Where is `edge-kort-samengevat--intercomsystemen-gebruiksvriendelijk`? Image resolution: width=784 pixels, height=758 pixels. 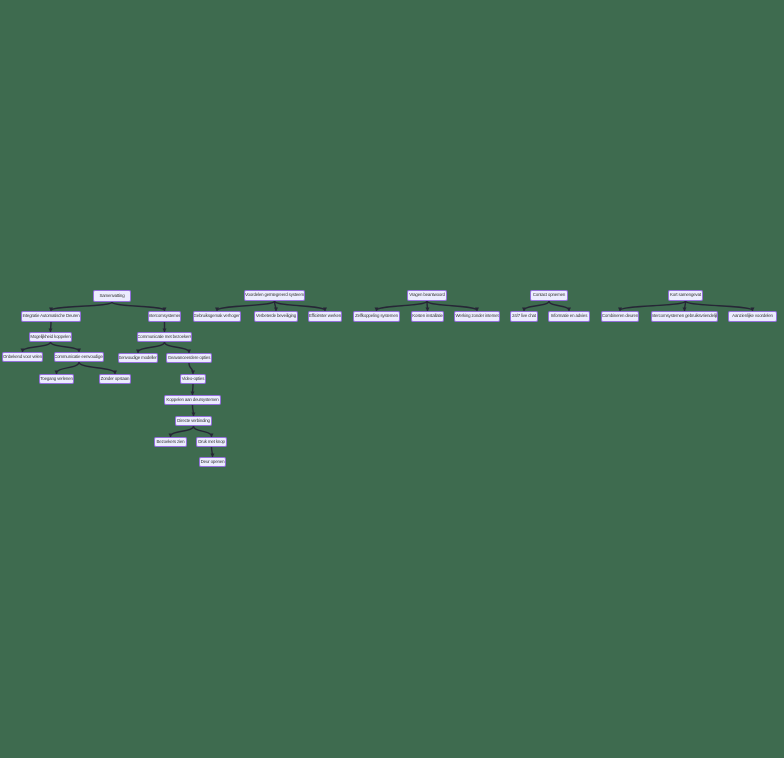
edge-kort-samengevat--intercomsystemen-gebruiksvriendelijk is located at coordinates (684, 306).